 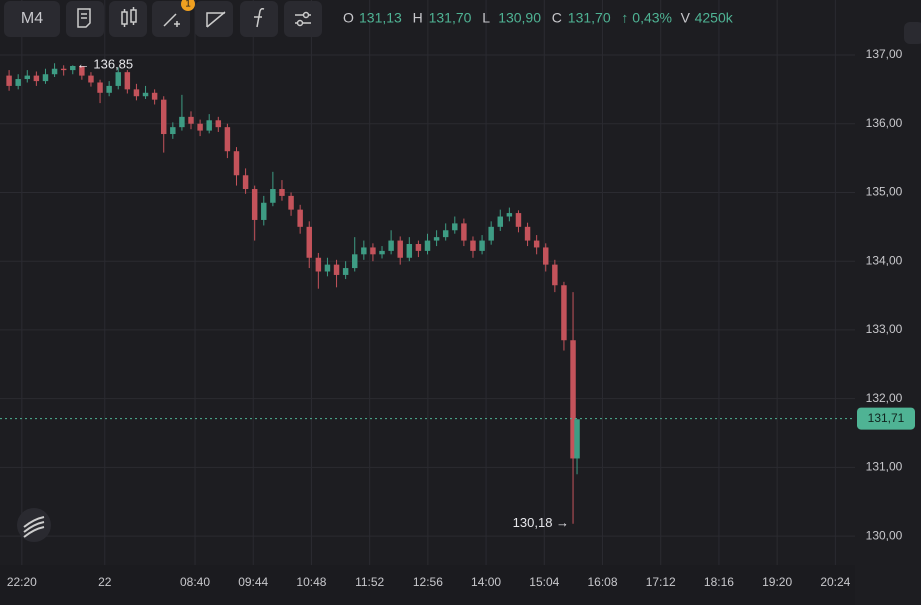 I want to click on y-tick-label: 137,00, so click(x=884, y=54).